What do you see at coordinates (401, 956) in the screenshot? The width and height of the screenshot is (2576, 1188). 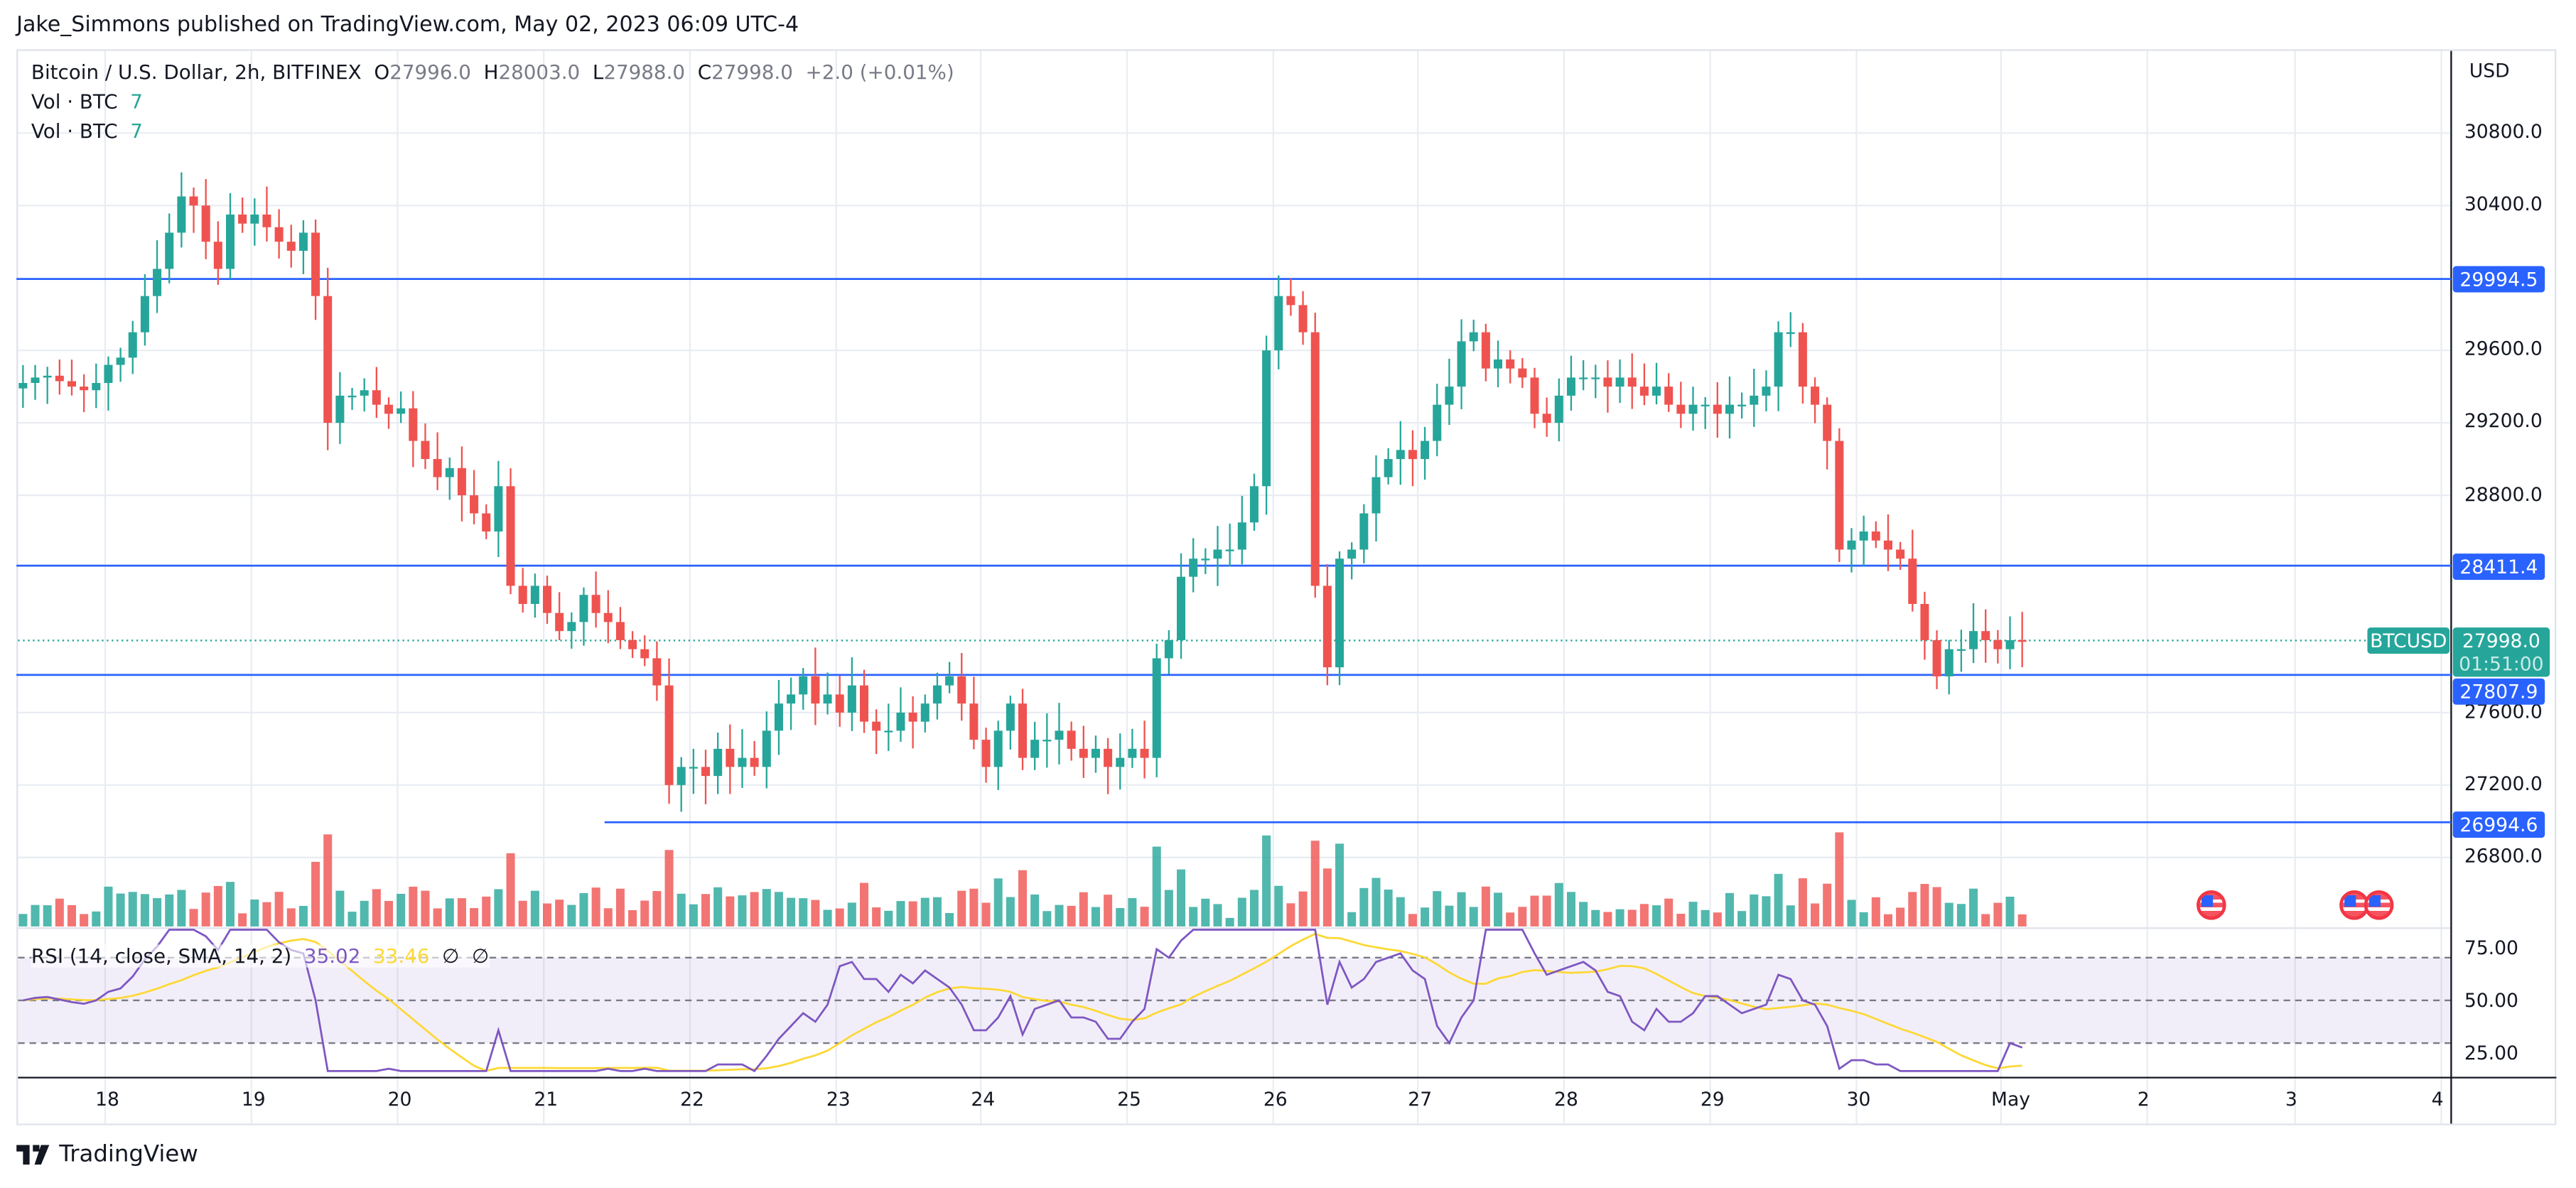 I see `rsi-ma-value: 33.46` at bounding box center [401, 956].